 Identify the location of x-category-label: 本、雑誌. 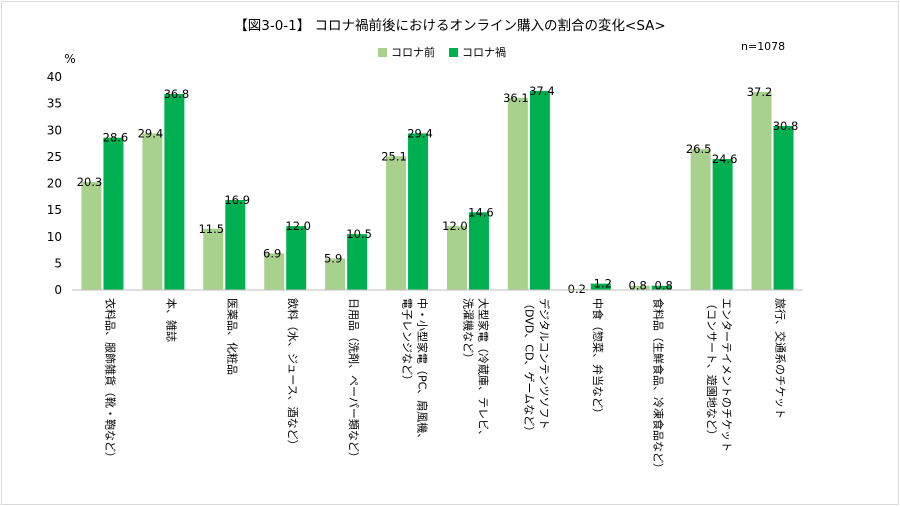
(171, 320).